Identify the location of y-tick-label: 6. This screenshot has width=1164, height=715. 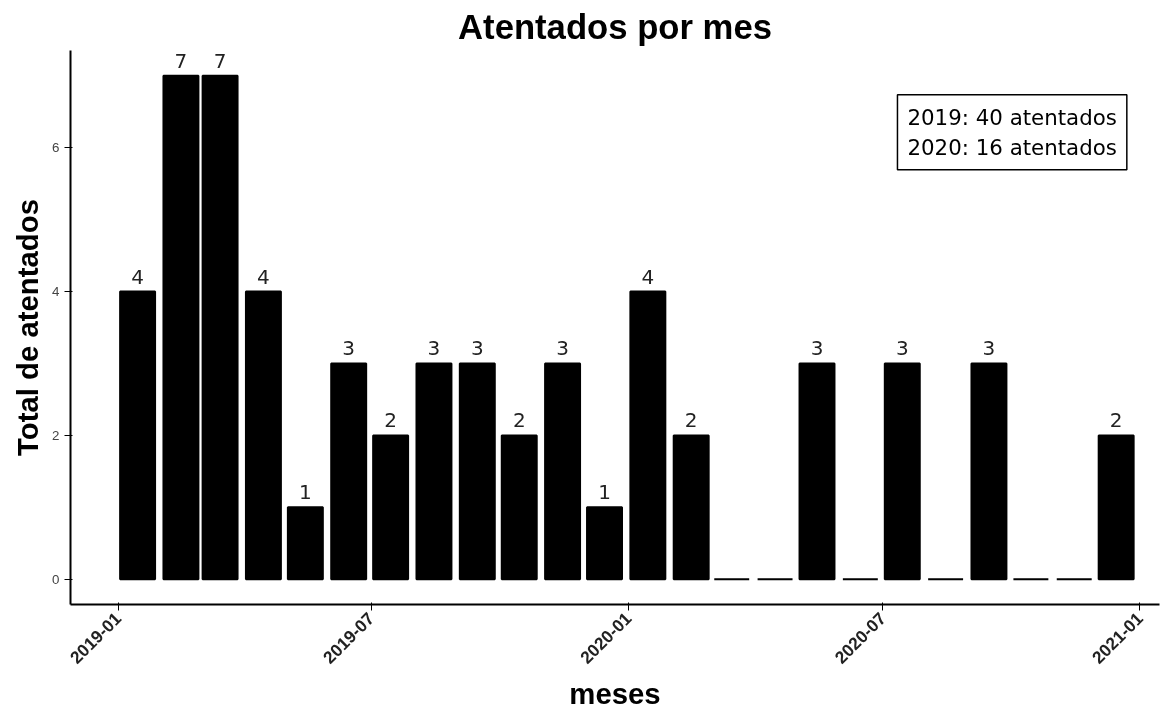
(56, 148).